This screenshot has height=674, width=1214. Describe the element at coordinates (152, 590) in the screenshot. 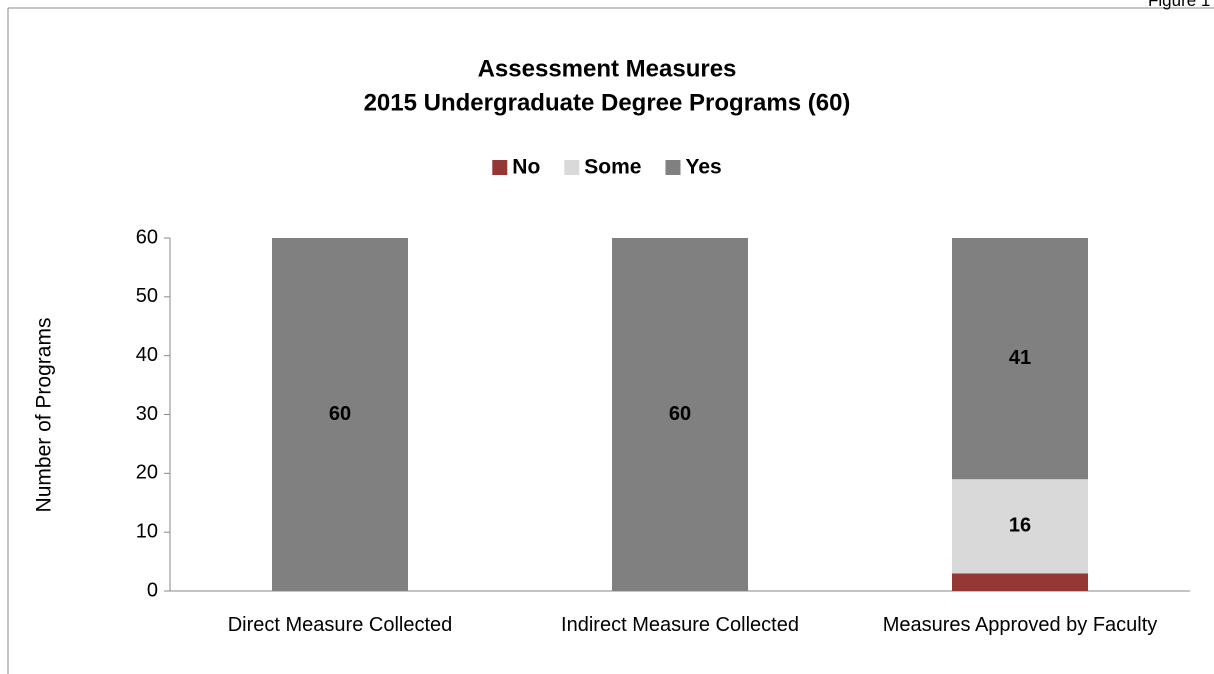

I see `y-tick-label: 0` at that location.